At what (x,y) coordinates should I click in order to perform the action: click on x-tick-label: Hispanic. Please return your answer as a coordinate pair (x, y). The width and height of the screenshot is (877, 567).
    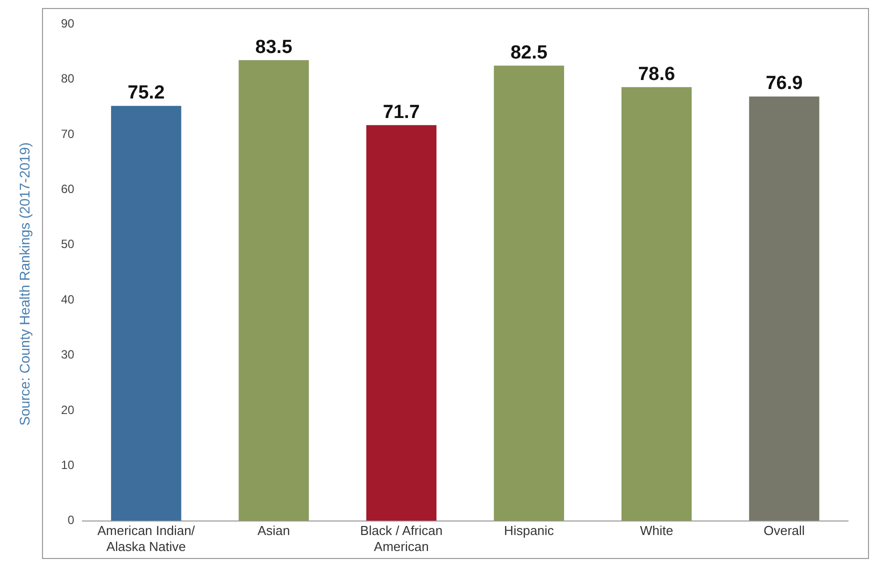
    Looking at the image, I should click on (529, 530).